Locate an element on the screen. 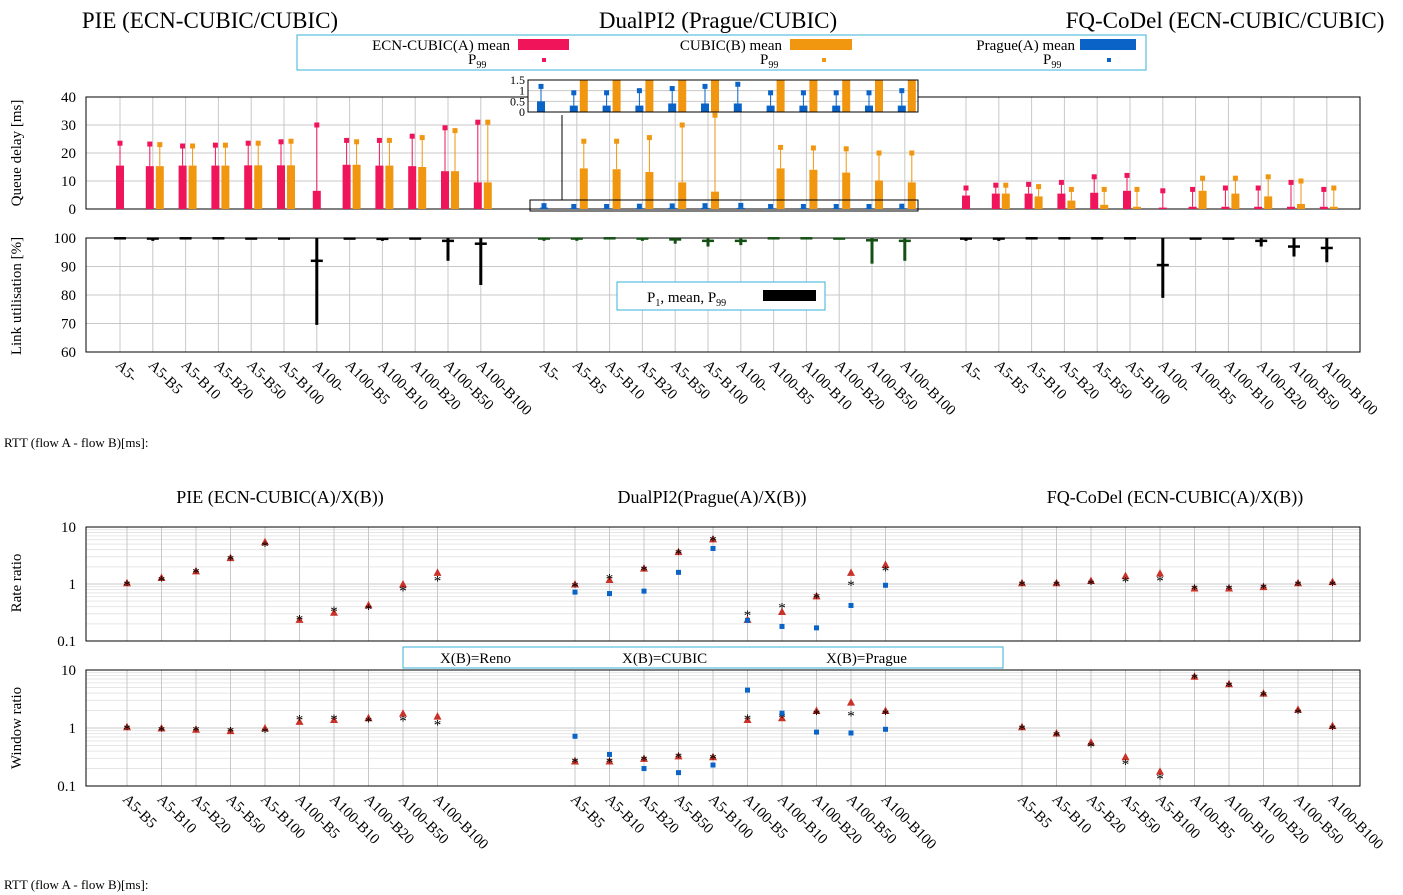 The image size is (1403, 895). ylabel-link-utilisation: Link utilisation [%] is located at coordinates (17, 296).